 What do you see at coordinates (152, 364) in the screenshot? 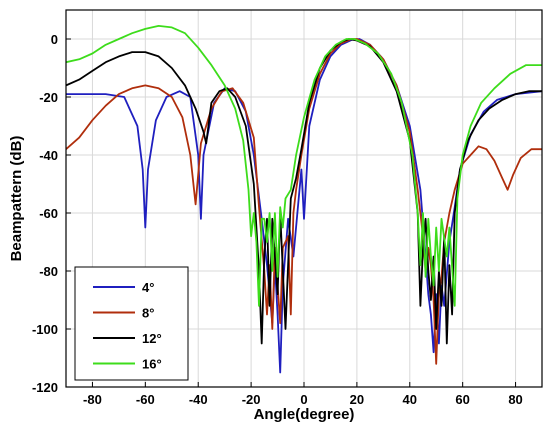
I see `legend-label: 16°` at bounding box center [152, 364].